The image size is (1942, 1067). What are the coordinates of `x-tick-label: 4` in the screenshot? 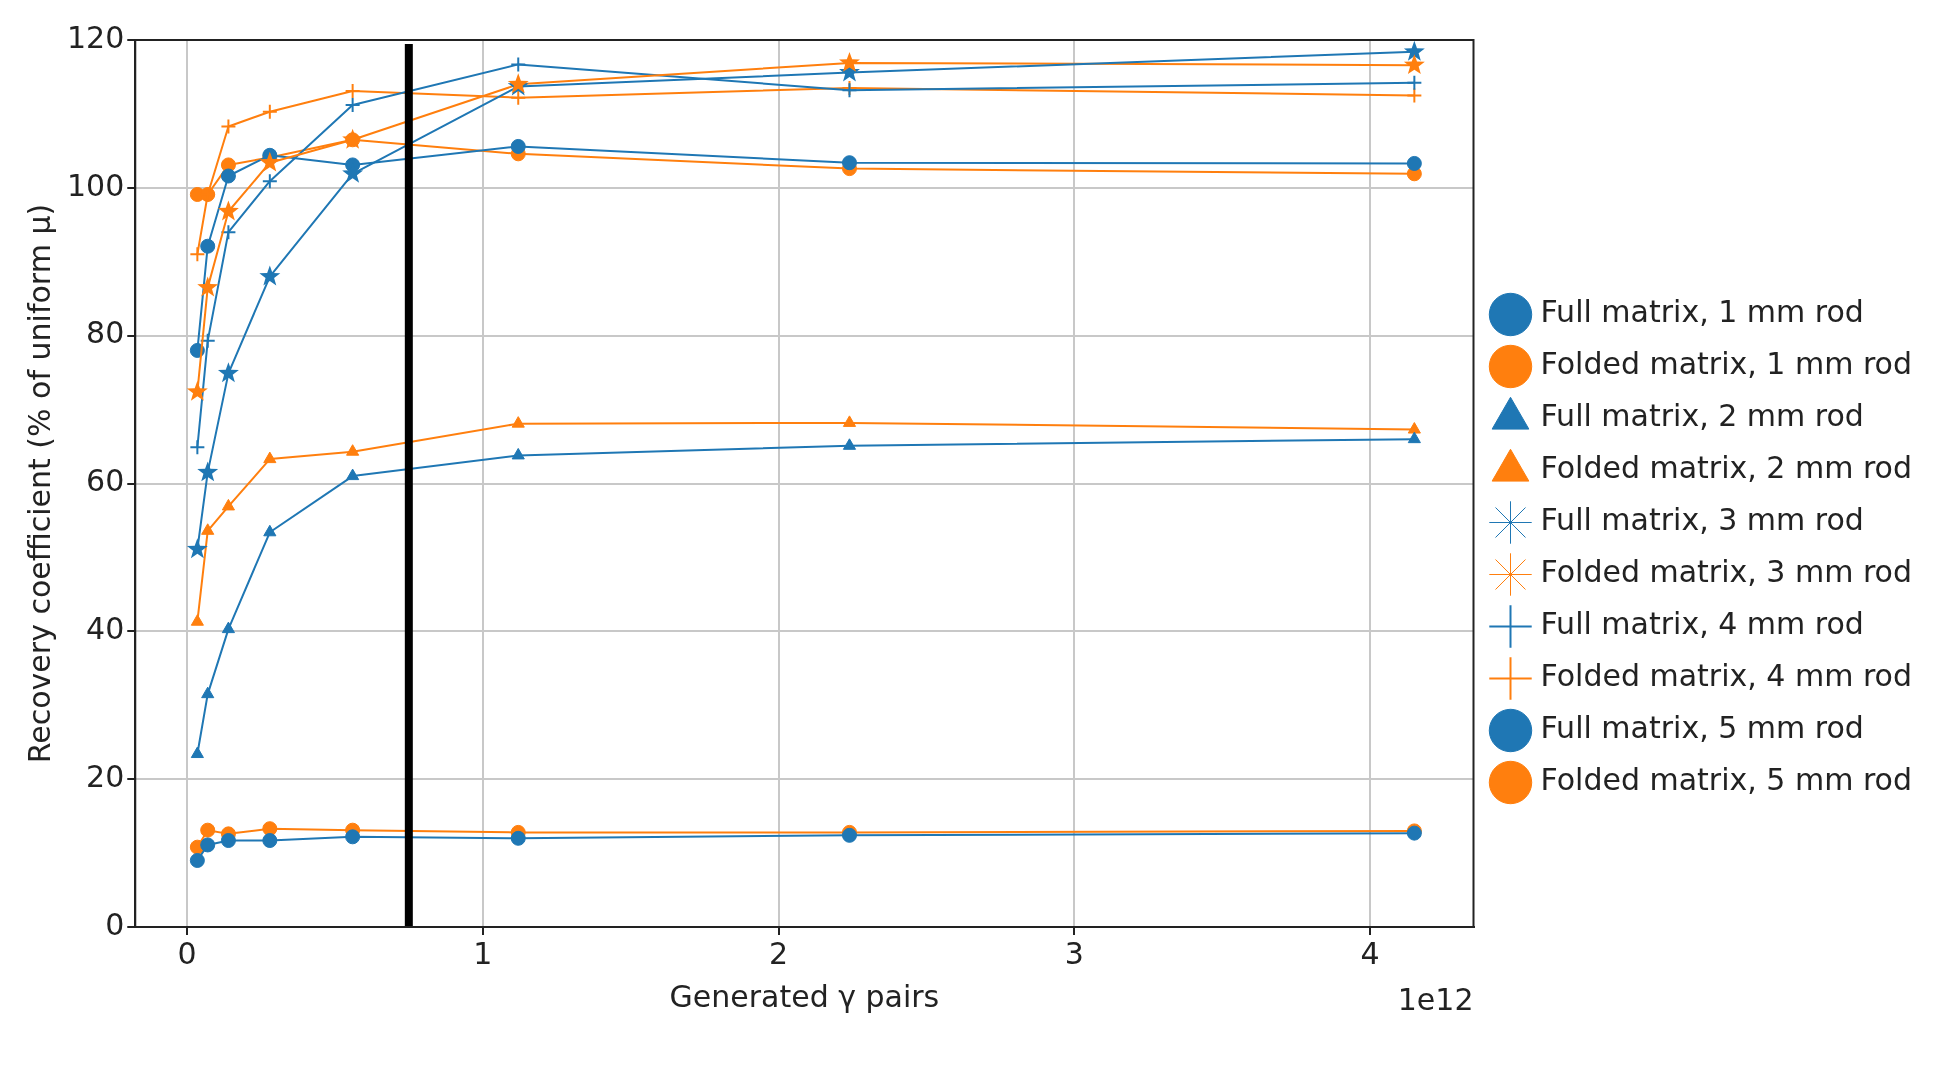 It's located at (1370, 953).